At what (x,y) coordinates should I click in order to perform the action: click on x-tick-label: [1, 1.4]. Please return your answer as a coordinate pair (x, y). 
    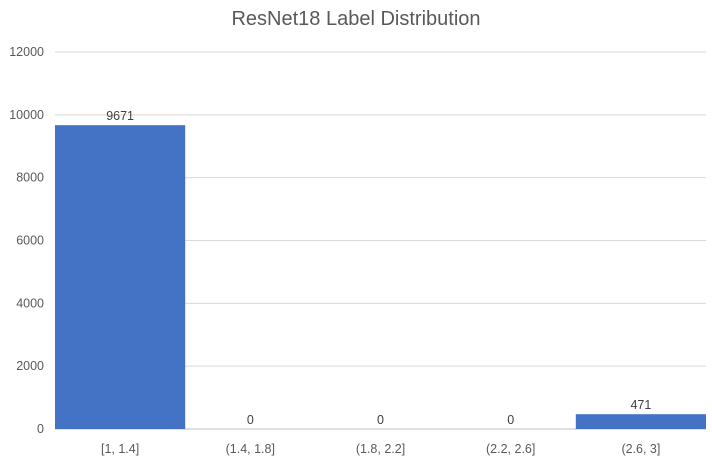
    Looking at the image, I should click on (120, 449).